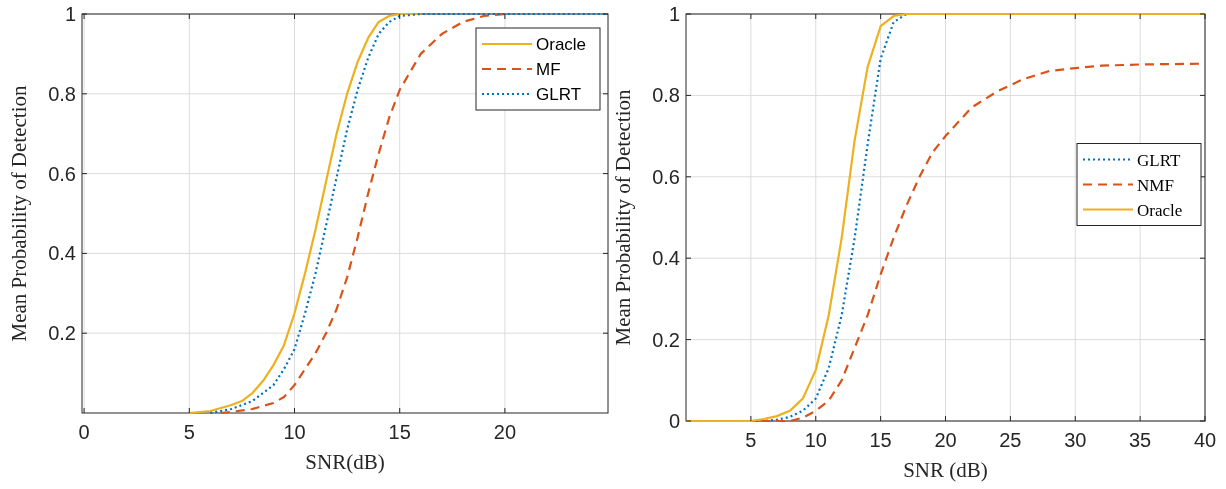  I want to click on x-tick-label: 30, so click(1075, 440).